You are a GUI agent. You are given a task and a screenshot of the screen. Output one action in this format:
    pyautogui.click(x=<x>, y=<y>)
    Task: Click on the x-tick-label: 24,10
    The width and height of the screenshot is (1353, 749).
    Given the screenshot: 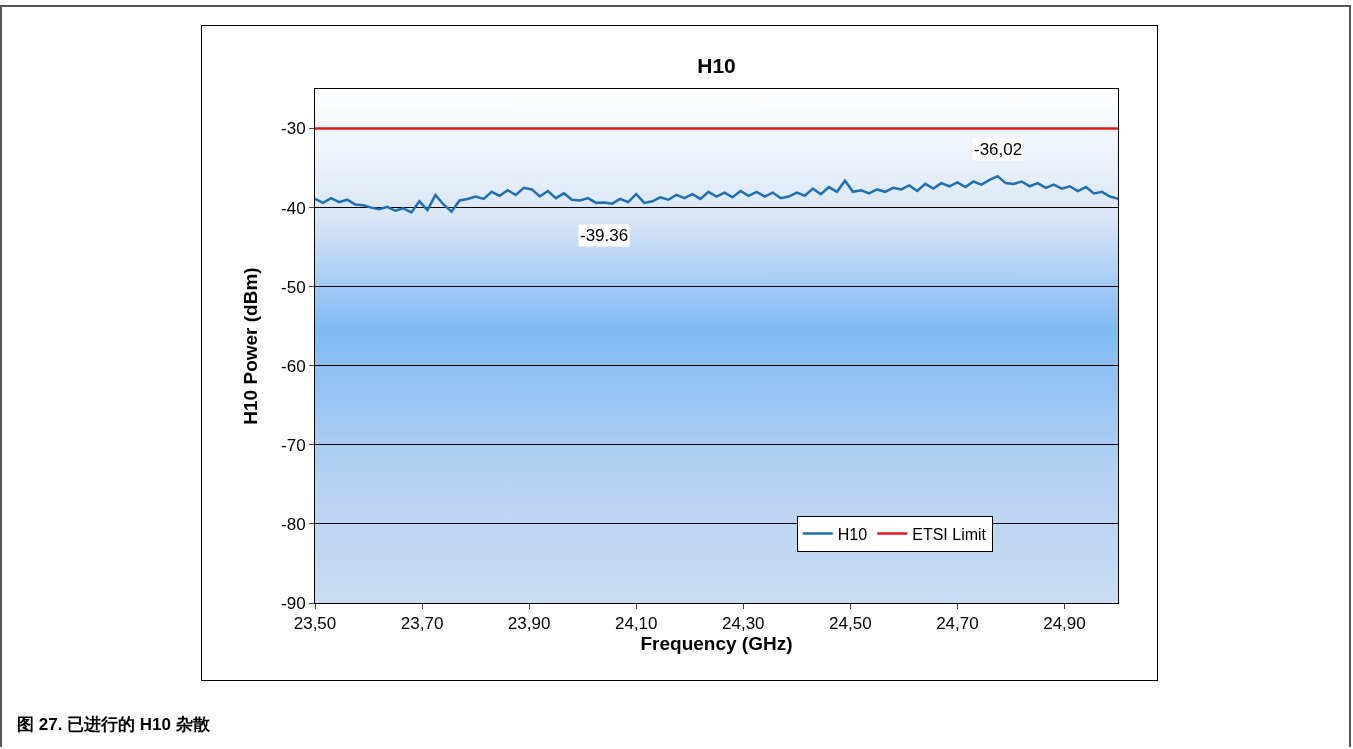 What is the action you would take?
    pyautogui.click(x=636, y=624)
    